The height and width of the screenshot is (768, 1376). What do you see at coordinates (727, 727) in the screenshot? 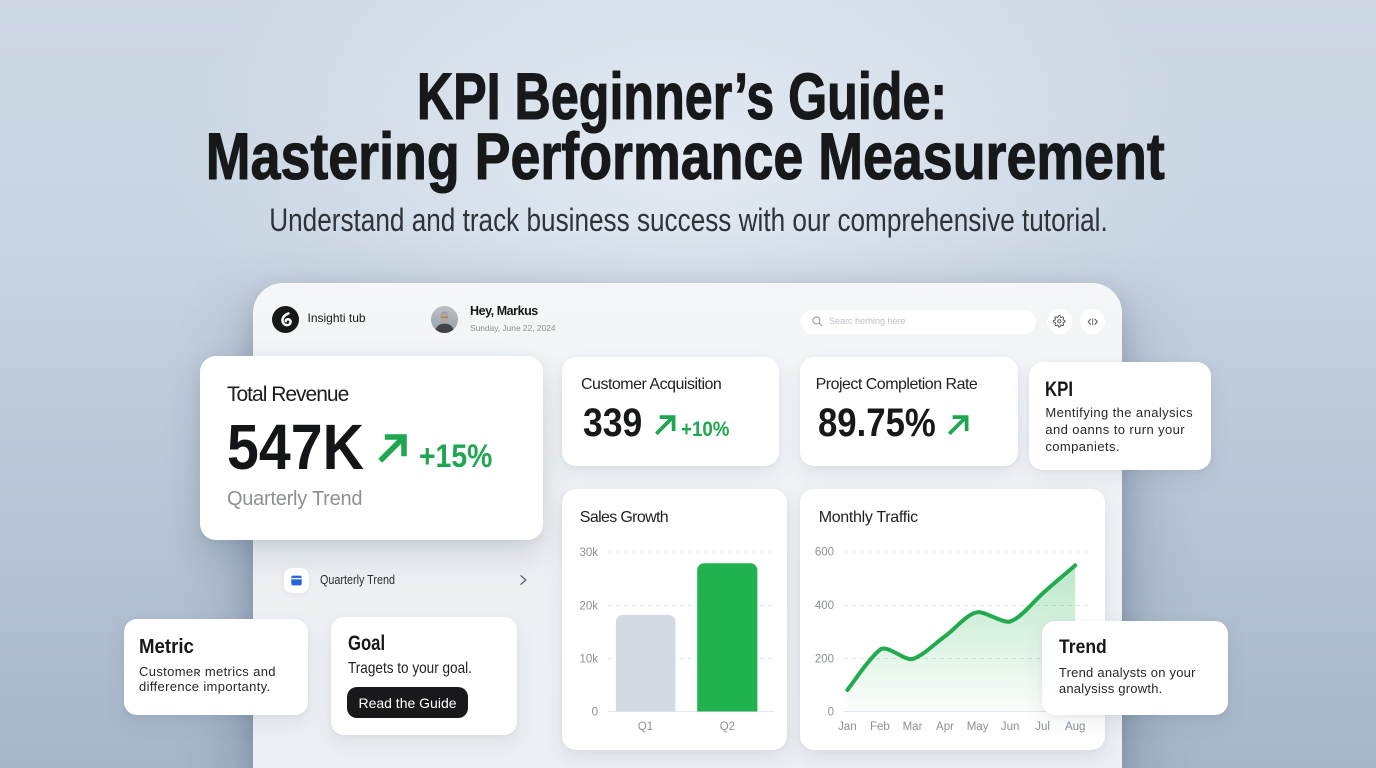
I see `svg-text: Q2` at bounding box center [727, 727].